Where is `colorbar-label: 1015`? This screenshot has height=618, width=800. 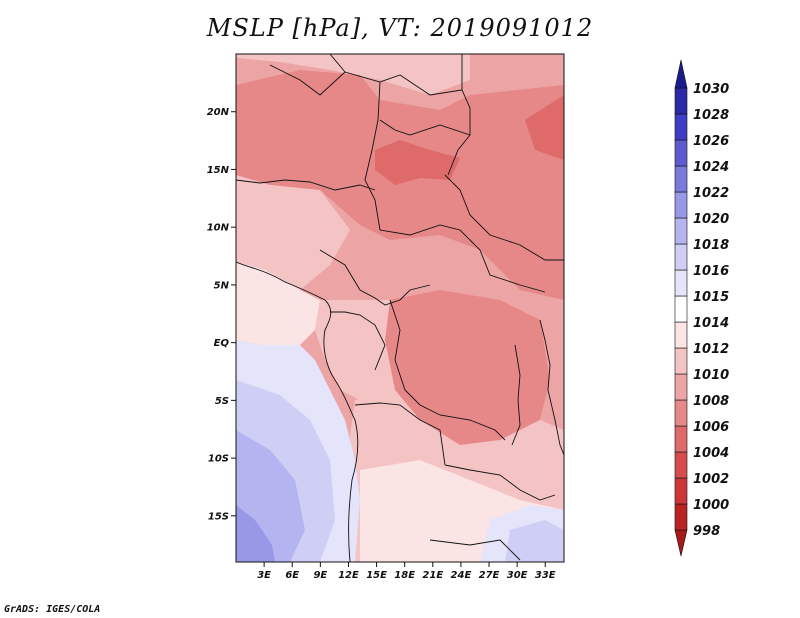
colorbar-label: 1015 is located at coordinates (711, 297).